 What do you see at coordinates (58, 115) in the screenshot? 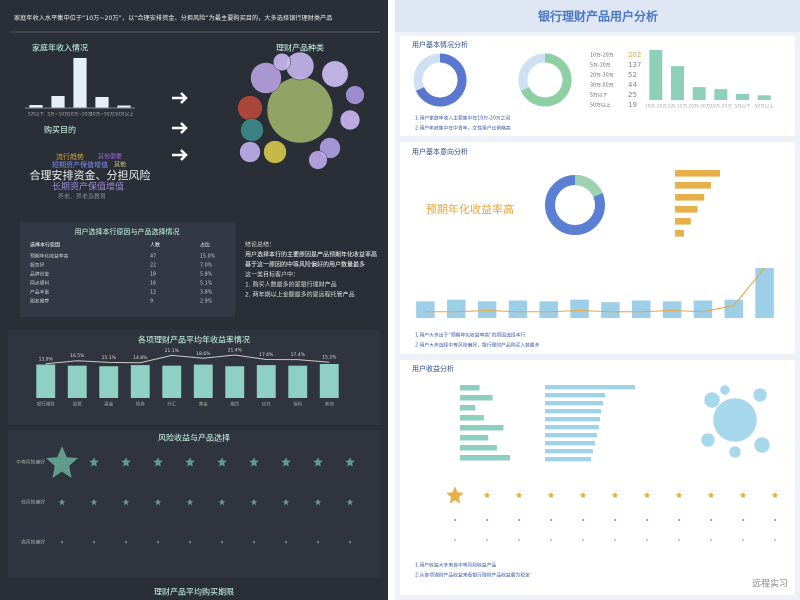
I see `x-label: 5万~10万` at bounding box center [58, 115].